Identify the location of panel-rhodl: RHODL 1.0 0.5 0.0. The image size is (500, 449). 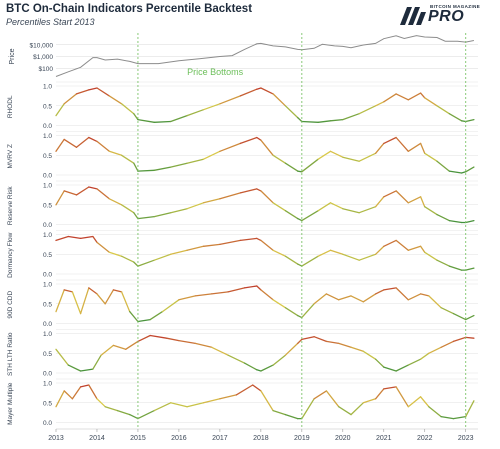
(242, 105).